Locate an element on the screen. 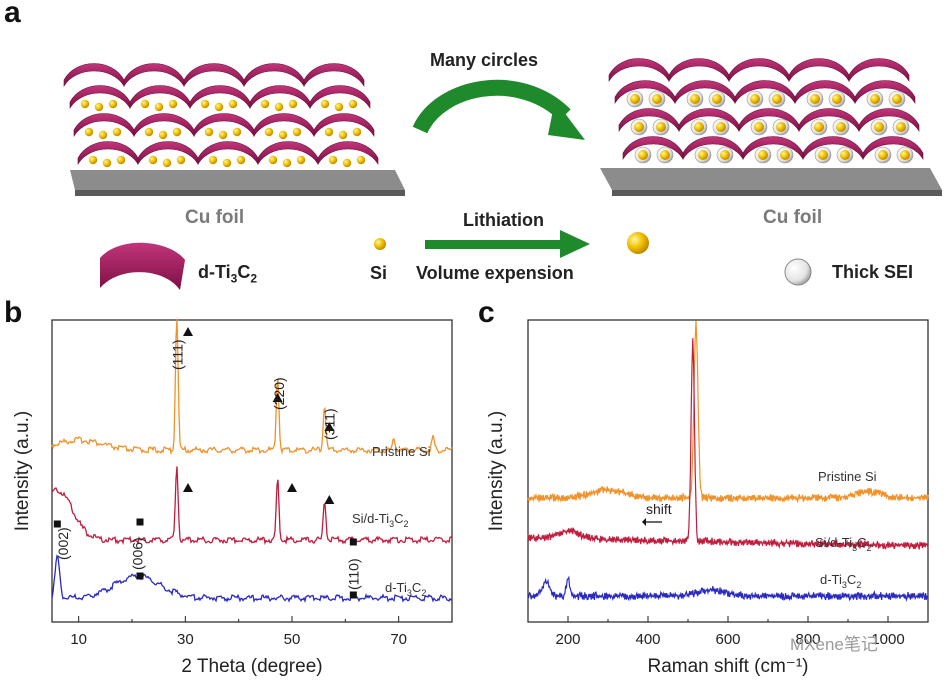 This screenshot has height=684, width=948. x-axis-label: 2 Theta (degree) is located at coordinates (251, 666).